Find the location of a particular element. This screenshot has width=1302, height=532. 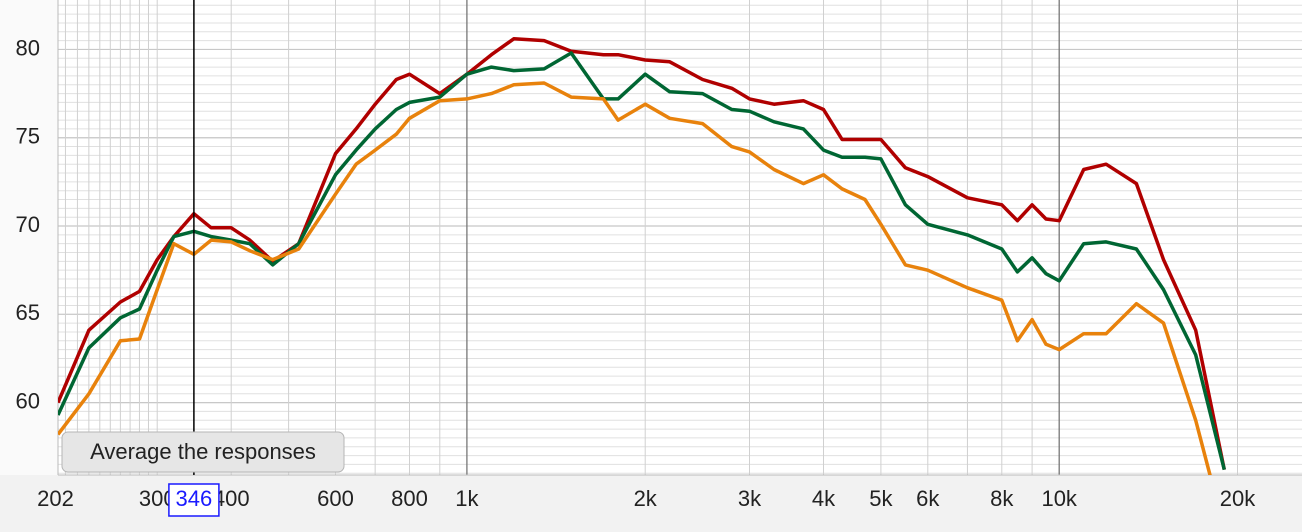

x-tick-label: 10k is located at coordinates (1059, 498).